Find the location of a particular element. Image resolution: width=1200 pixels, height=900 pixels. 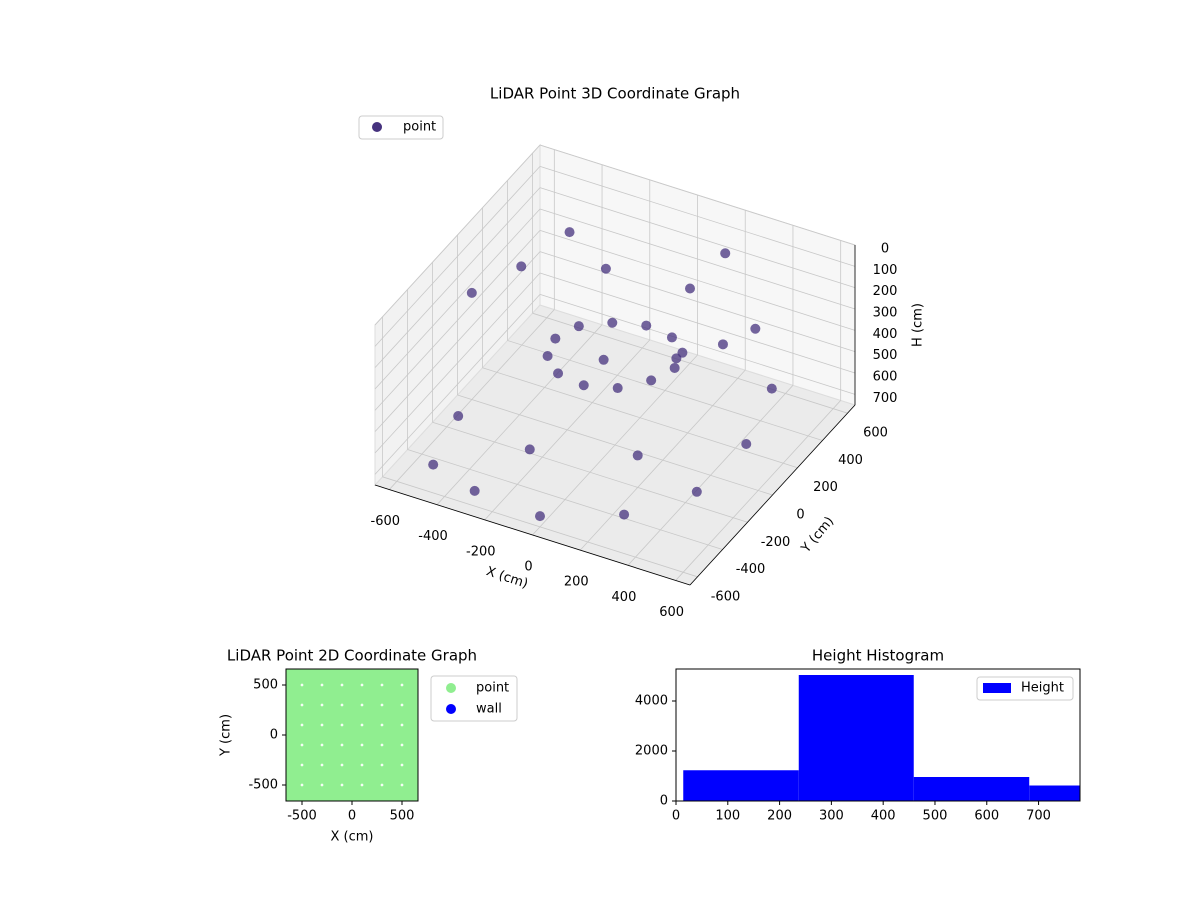

axes-frame is located at coordinates (878, 735).